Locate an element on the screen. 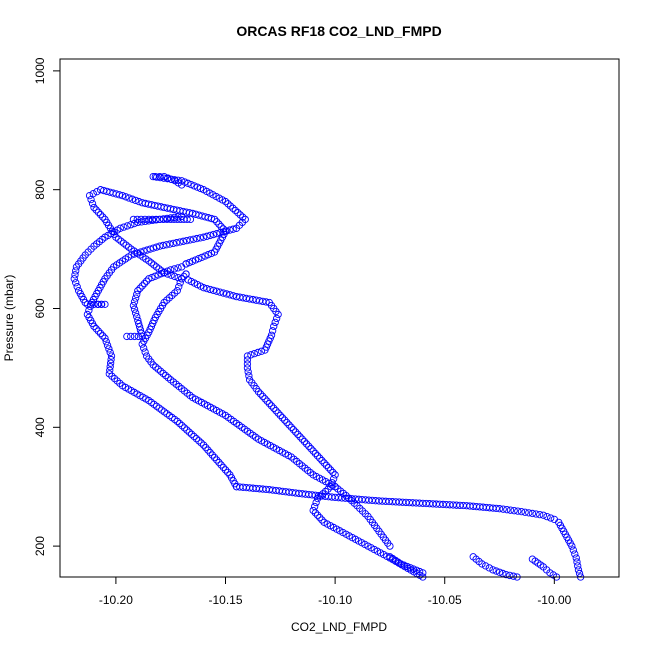  x-tick-label: -10.00 is located at coordinates (554, 600).